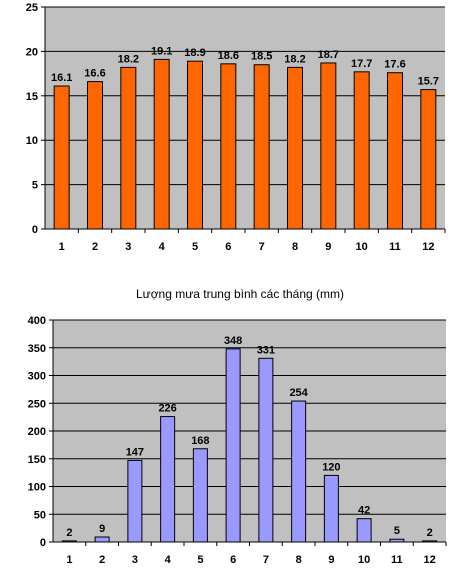  I want to click on data-label-month-3: 147, so click(135, 452).